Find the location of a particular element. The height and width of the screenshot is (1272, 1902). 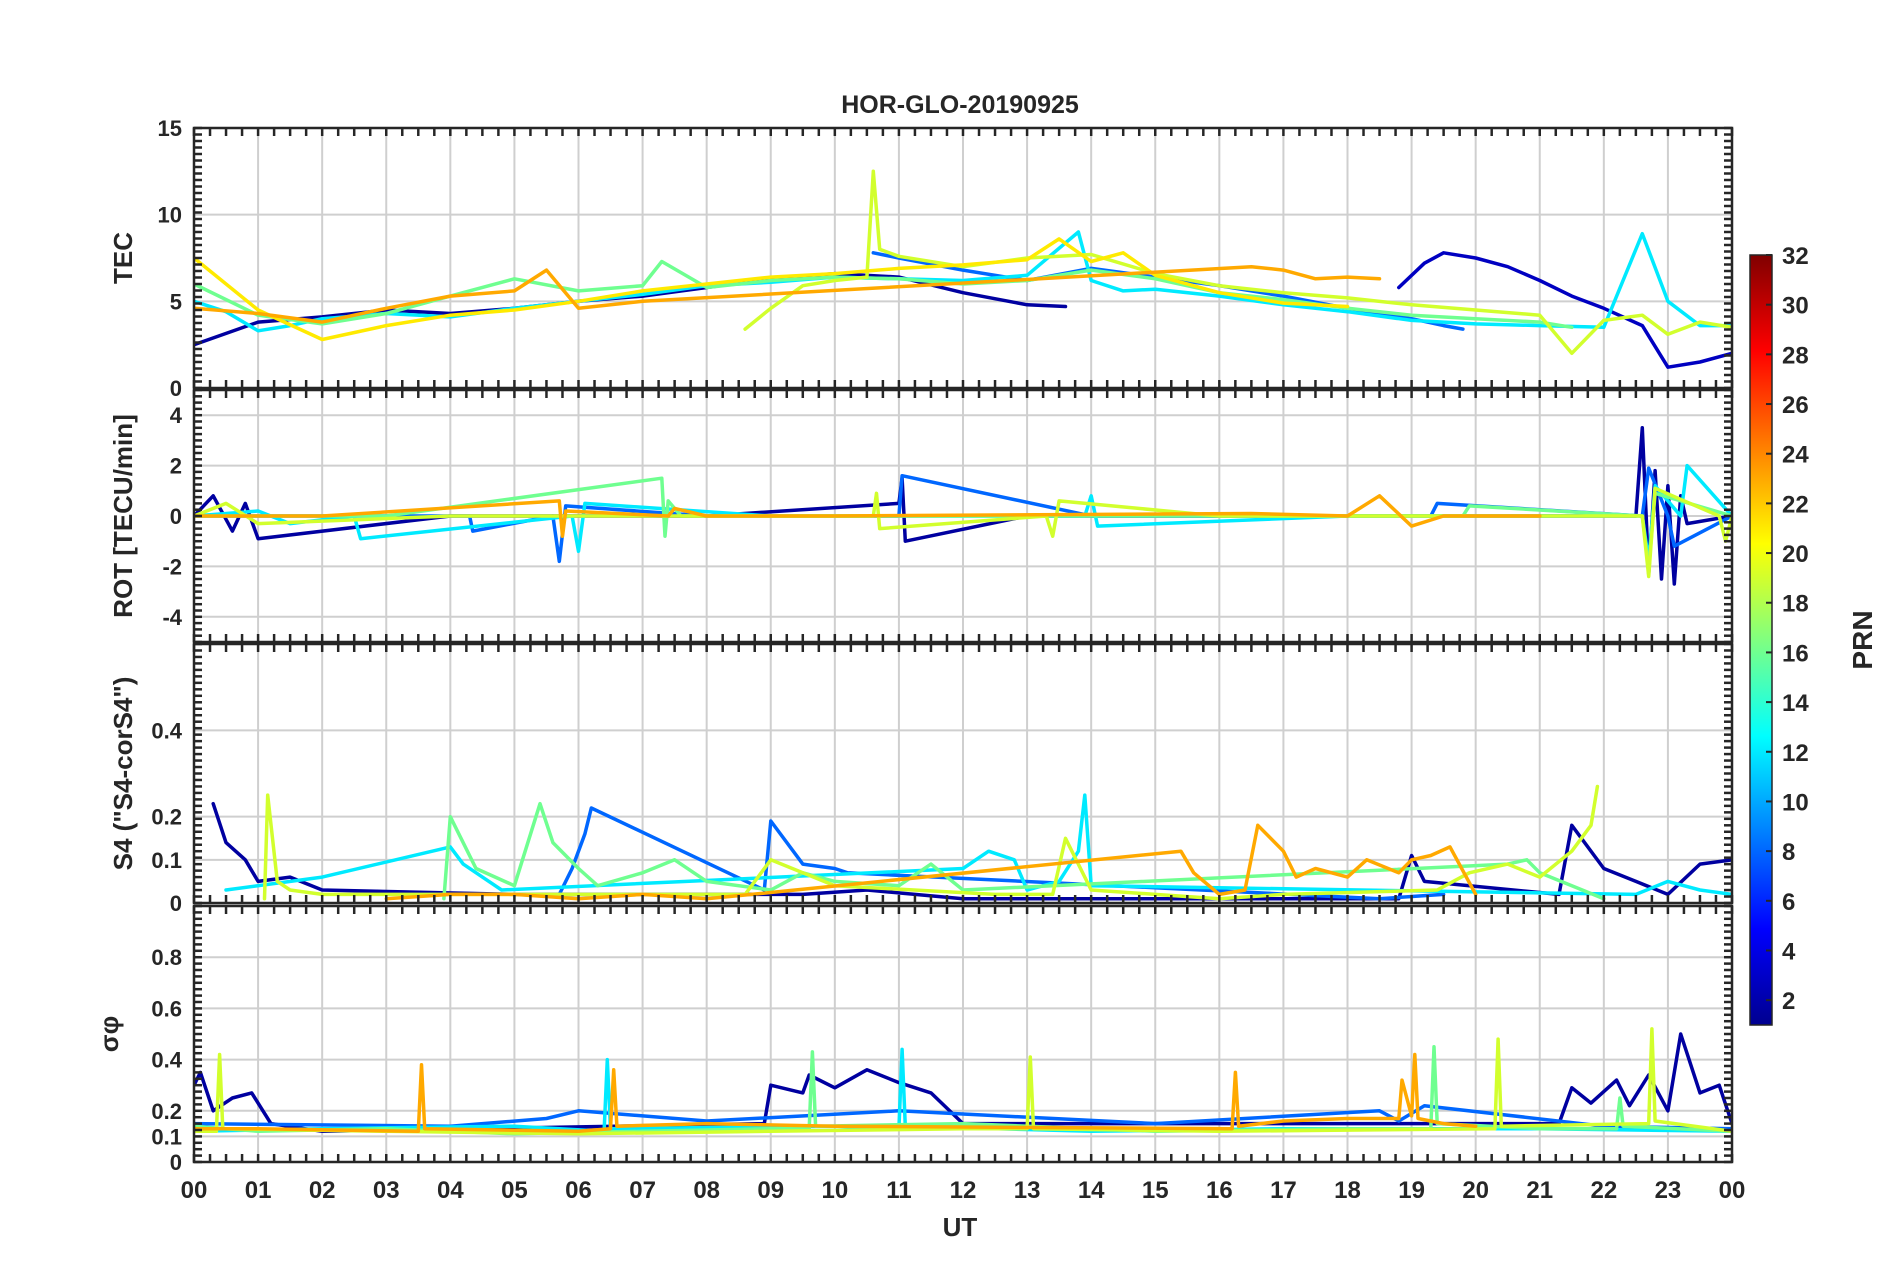

colorbar-tick-label: 14 is located at coordinates (1795, 703).